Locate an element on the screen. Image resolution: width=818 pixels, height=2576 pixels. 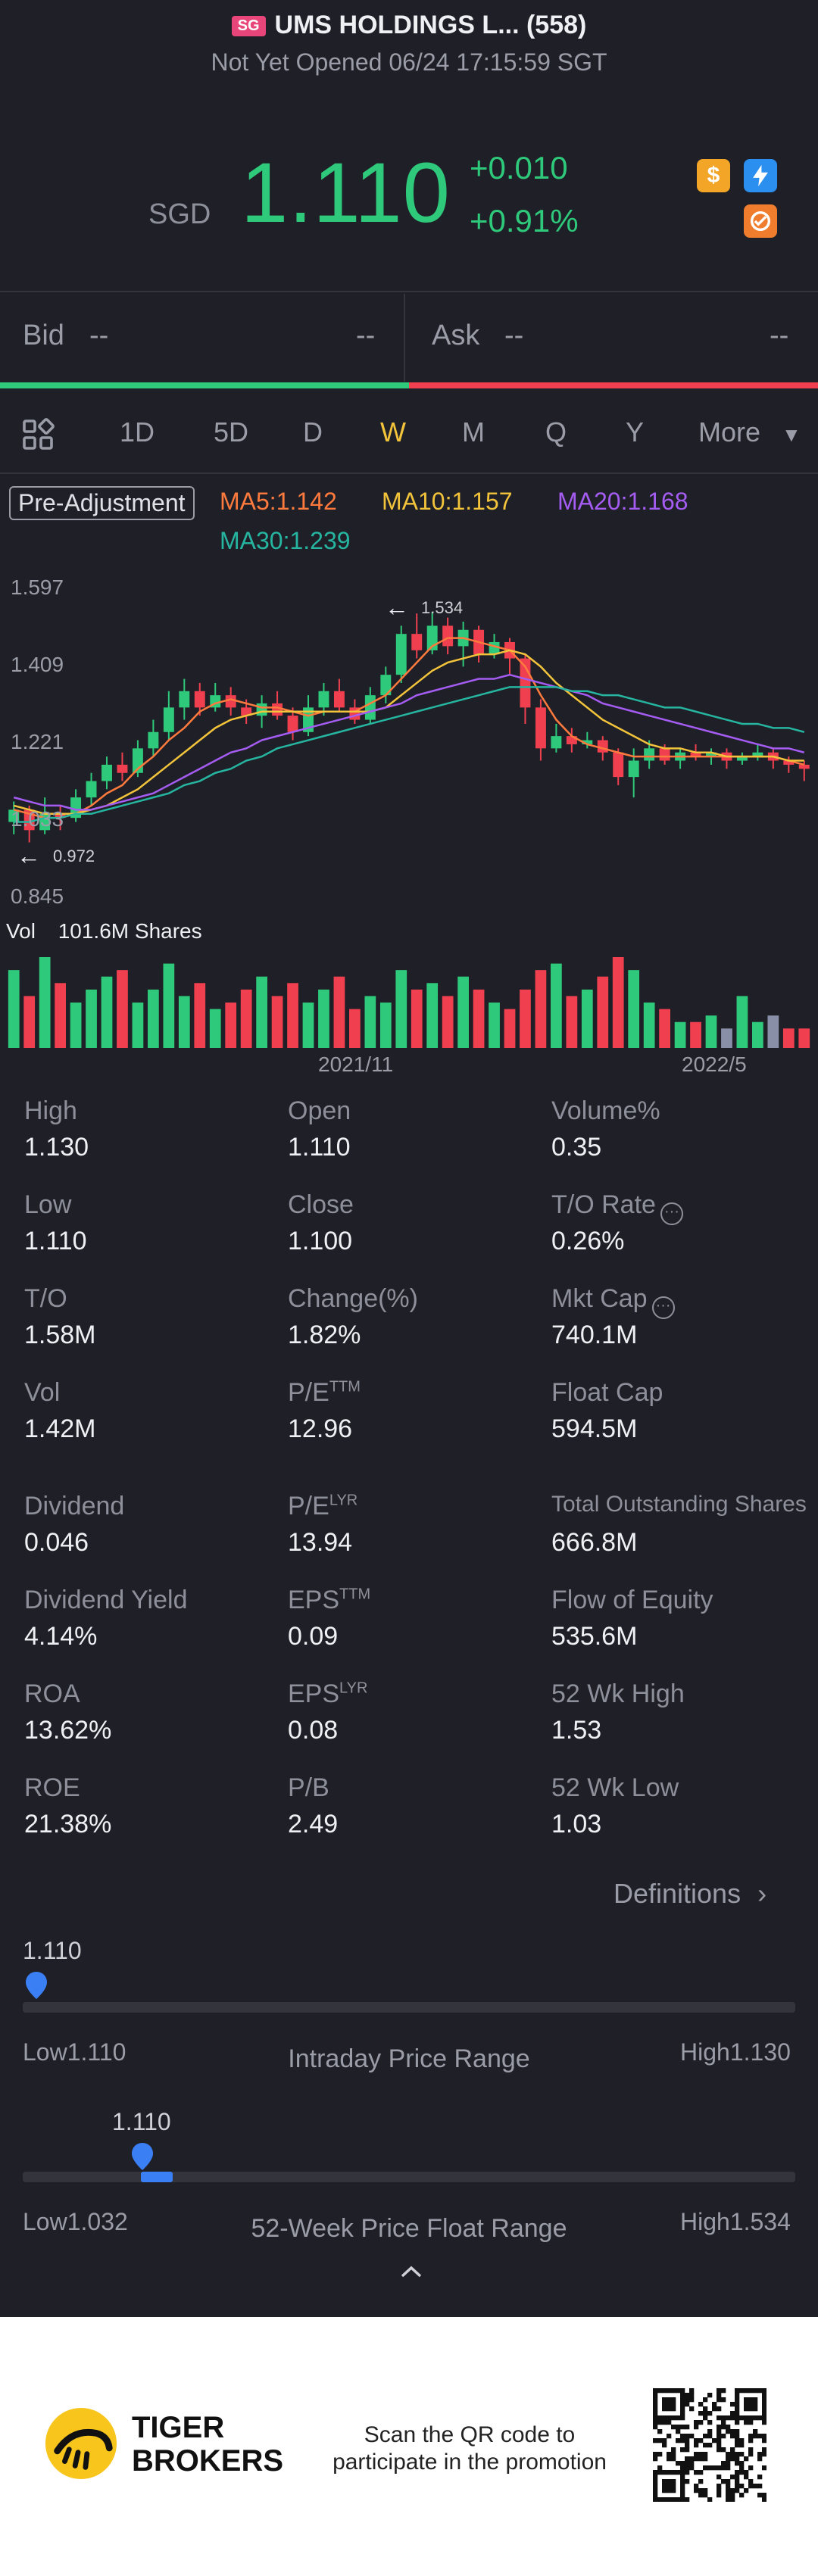
stat-label-text: Open is located at coordinates (319, 1110).